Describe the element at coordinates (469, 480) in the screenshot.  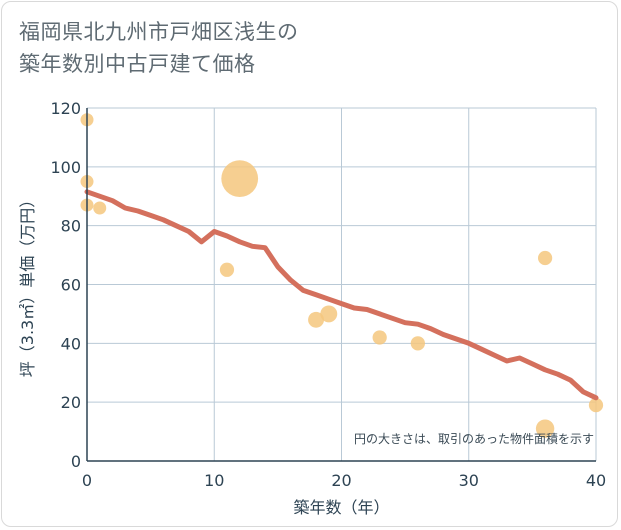
I see `x-tick-label-30: 30` at that location.